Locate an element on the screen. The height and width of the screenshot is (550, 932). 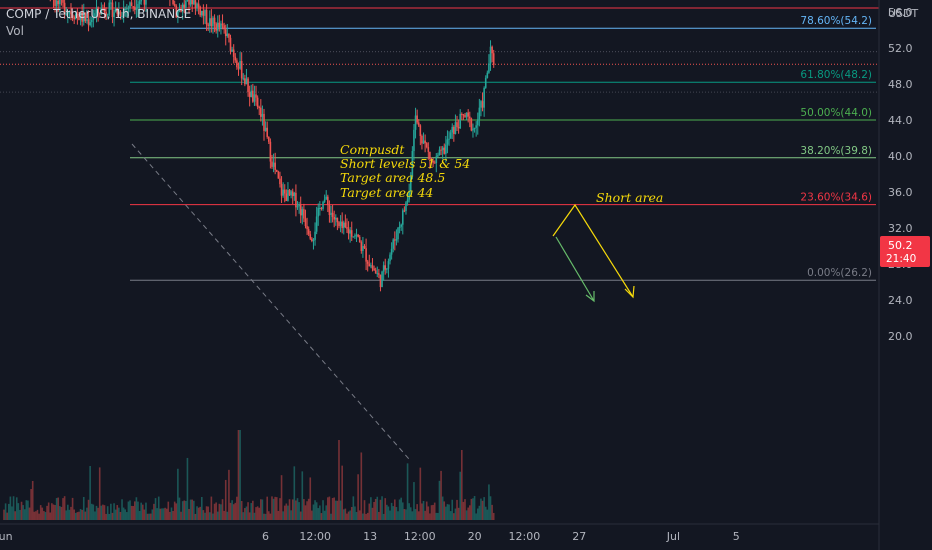
y-tick-label: 24.0 is located at coordinates (900, 300).